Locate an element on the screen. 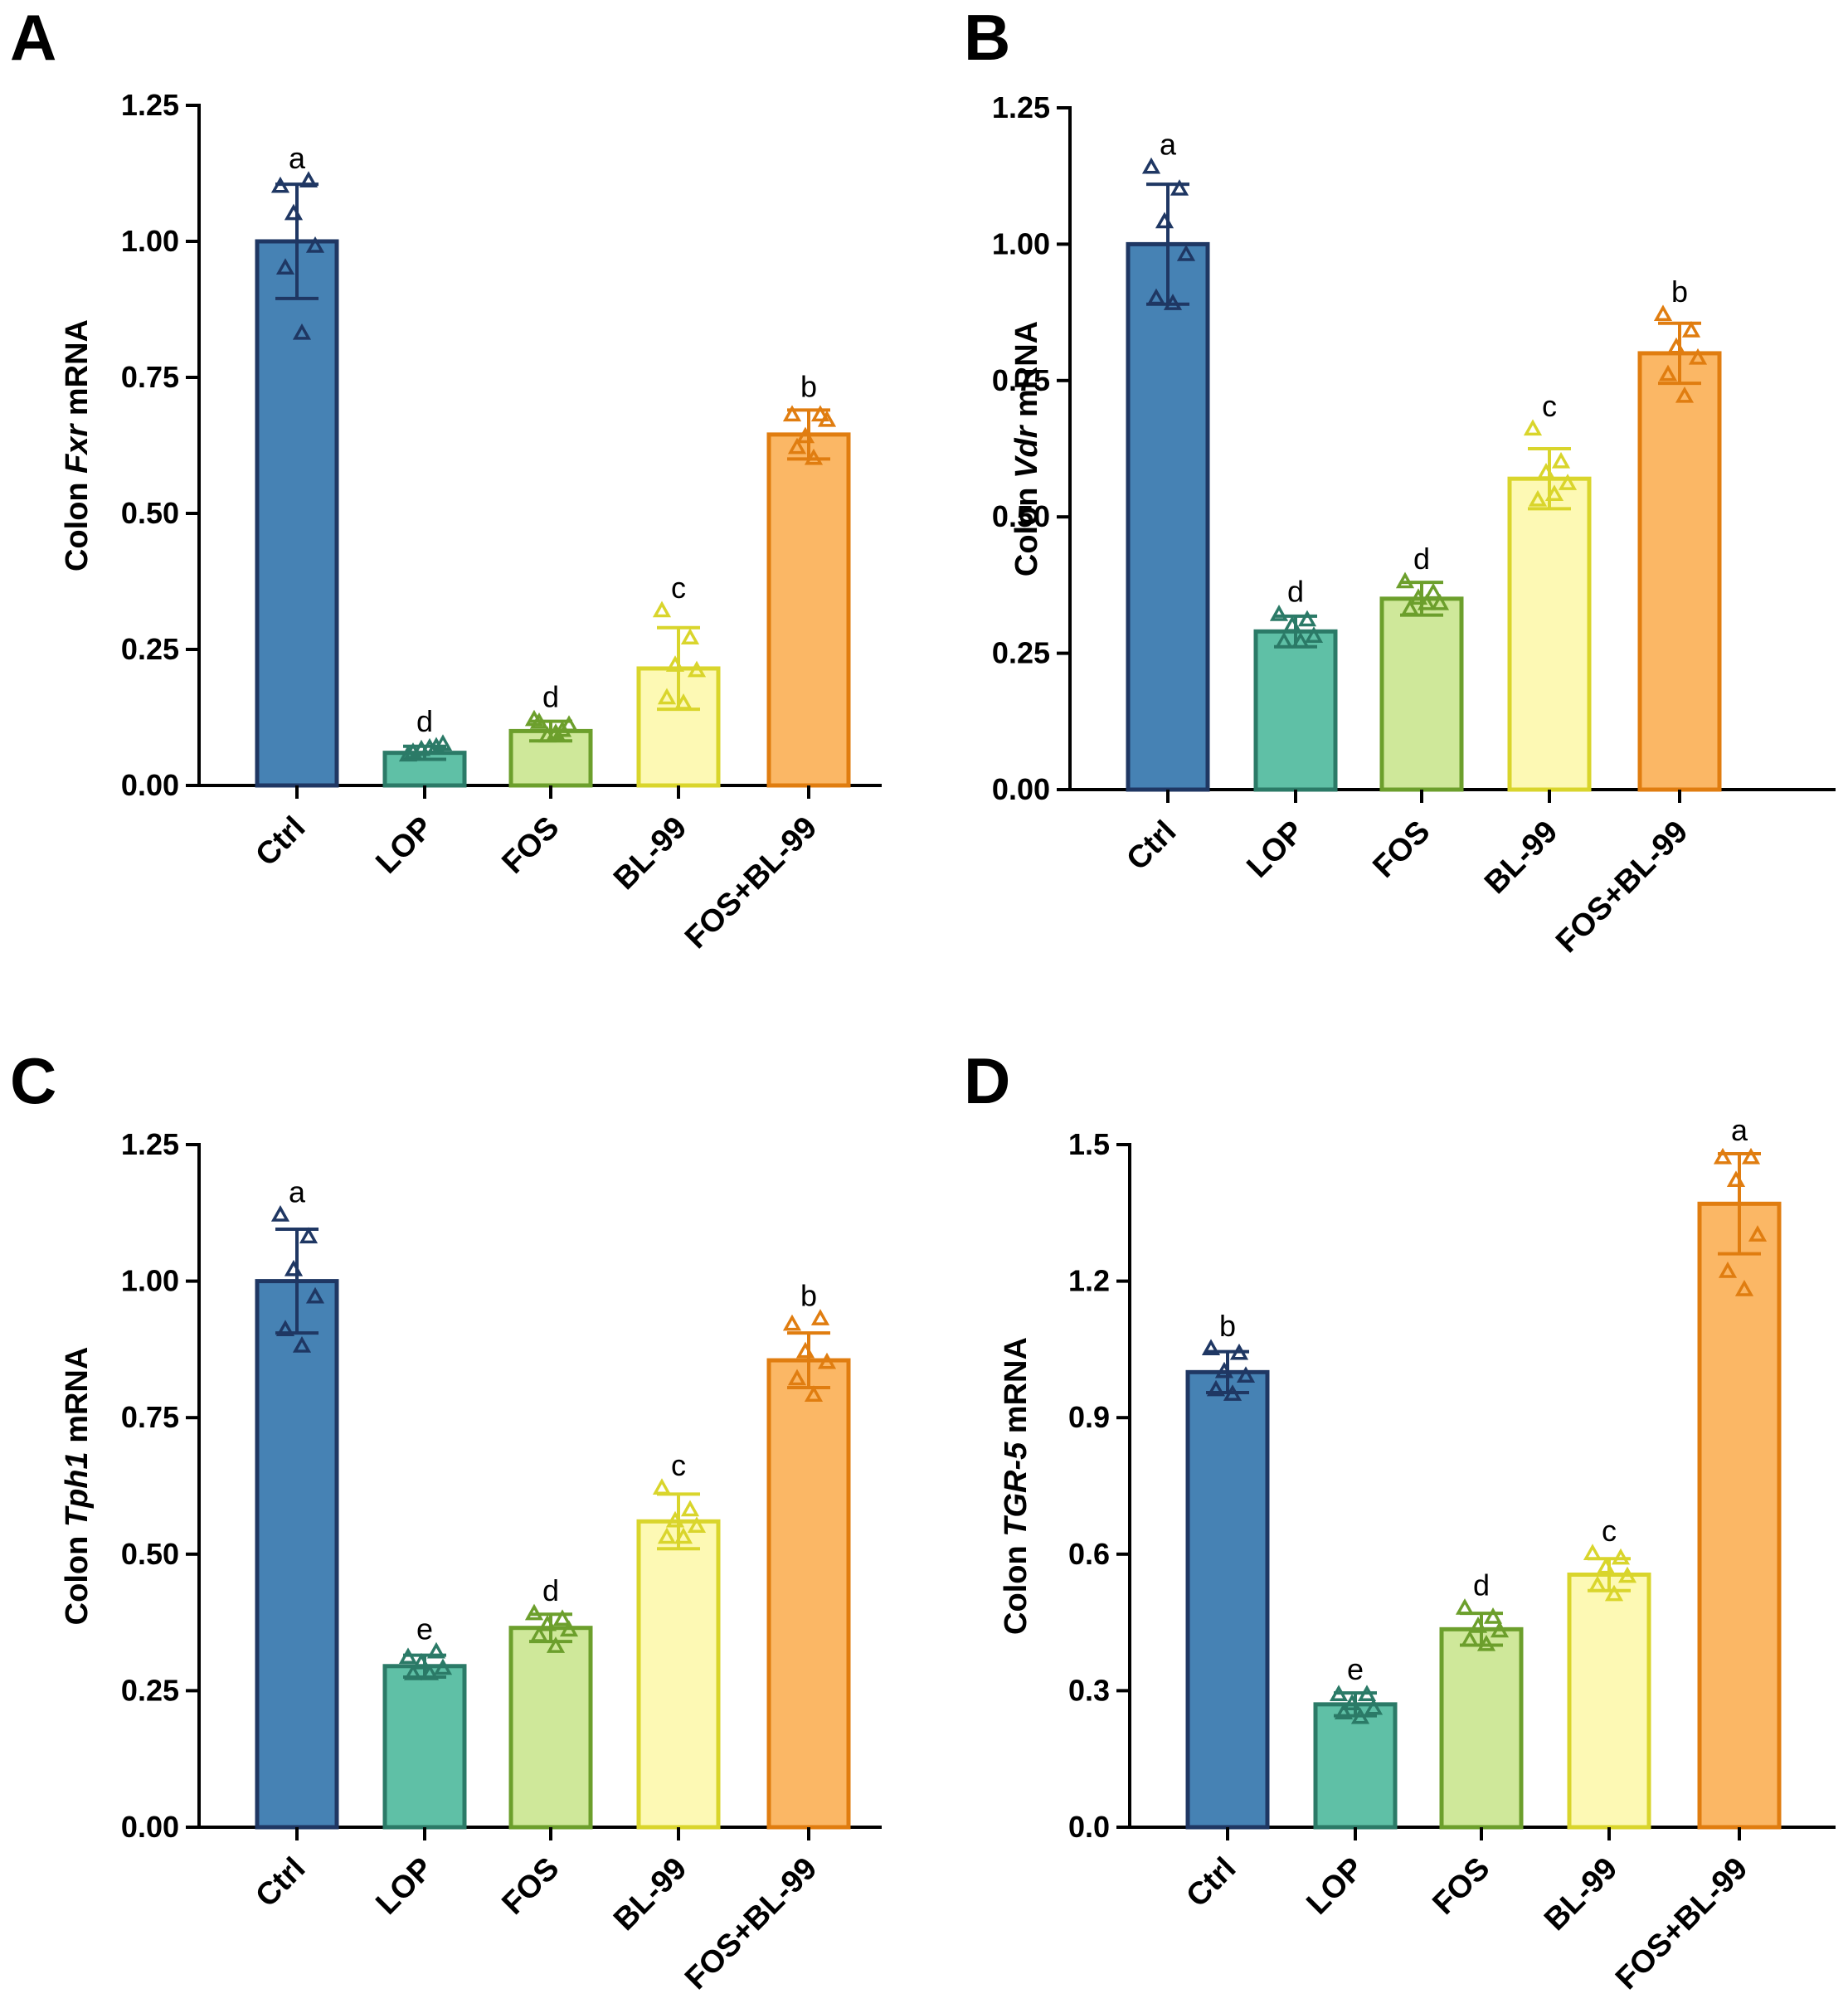  y-tick-label: 1.00 is located at coordinates (150, 1281).